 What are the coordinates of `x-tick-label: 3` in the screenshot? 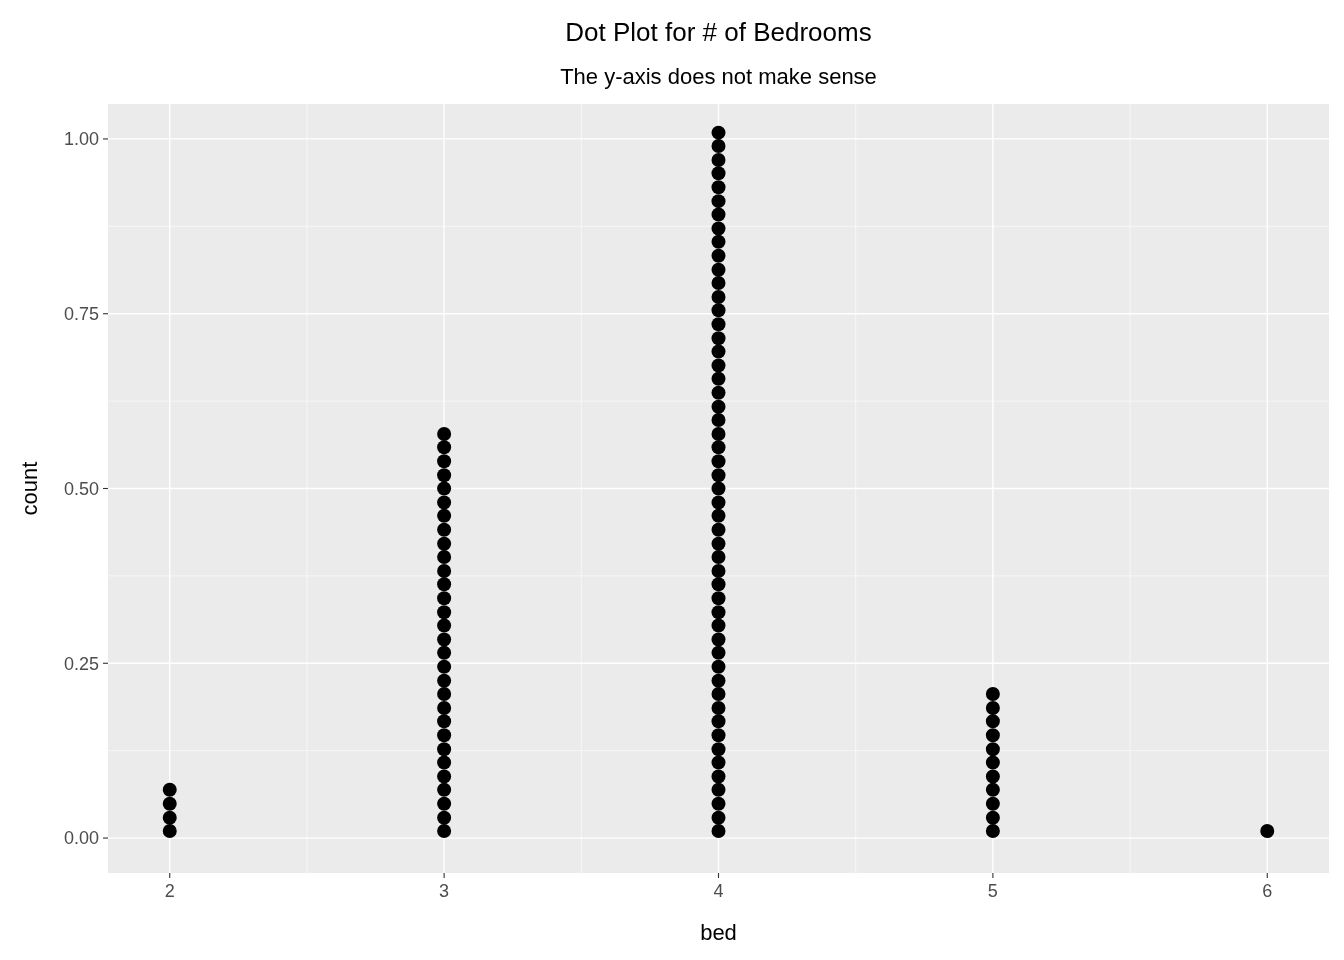 It's located at (444, 891).